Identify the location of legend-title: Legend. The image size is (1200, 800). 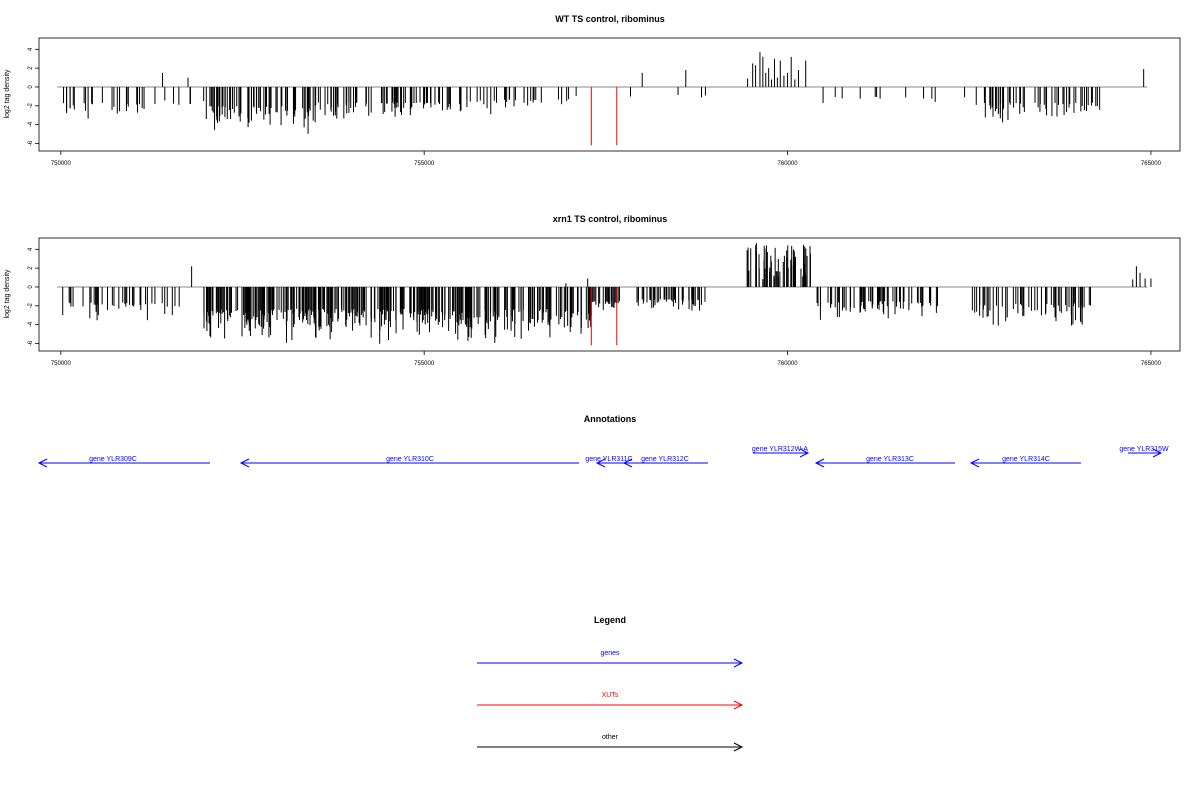
(610, 620).